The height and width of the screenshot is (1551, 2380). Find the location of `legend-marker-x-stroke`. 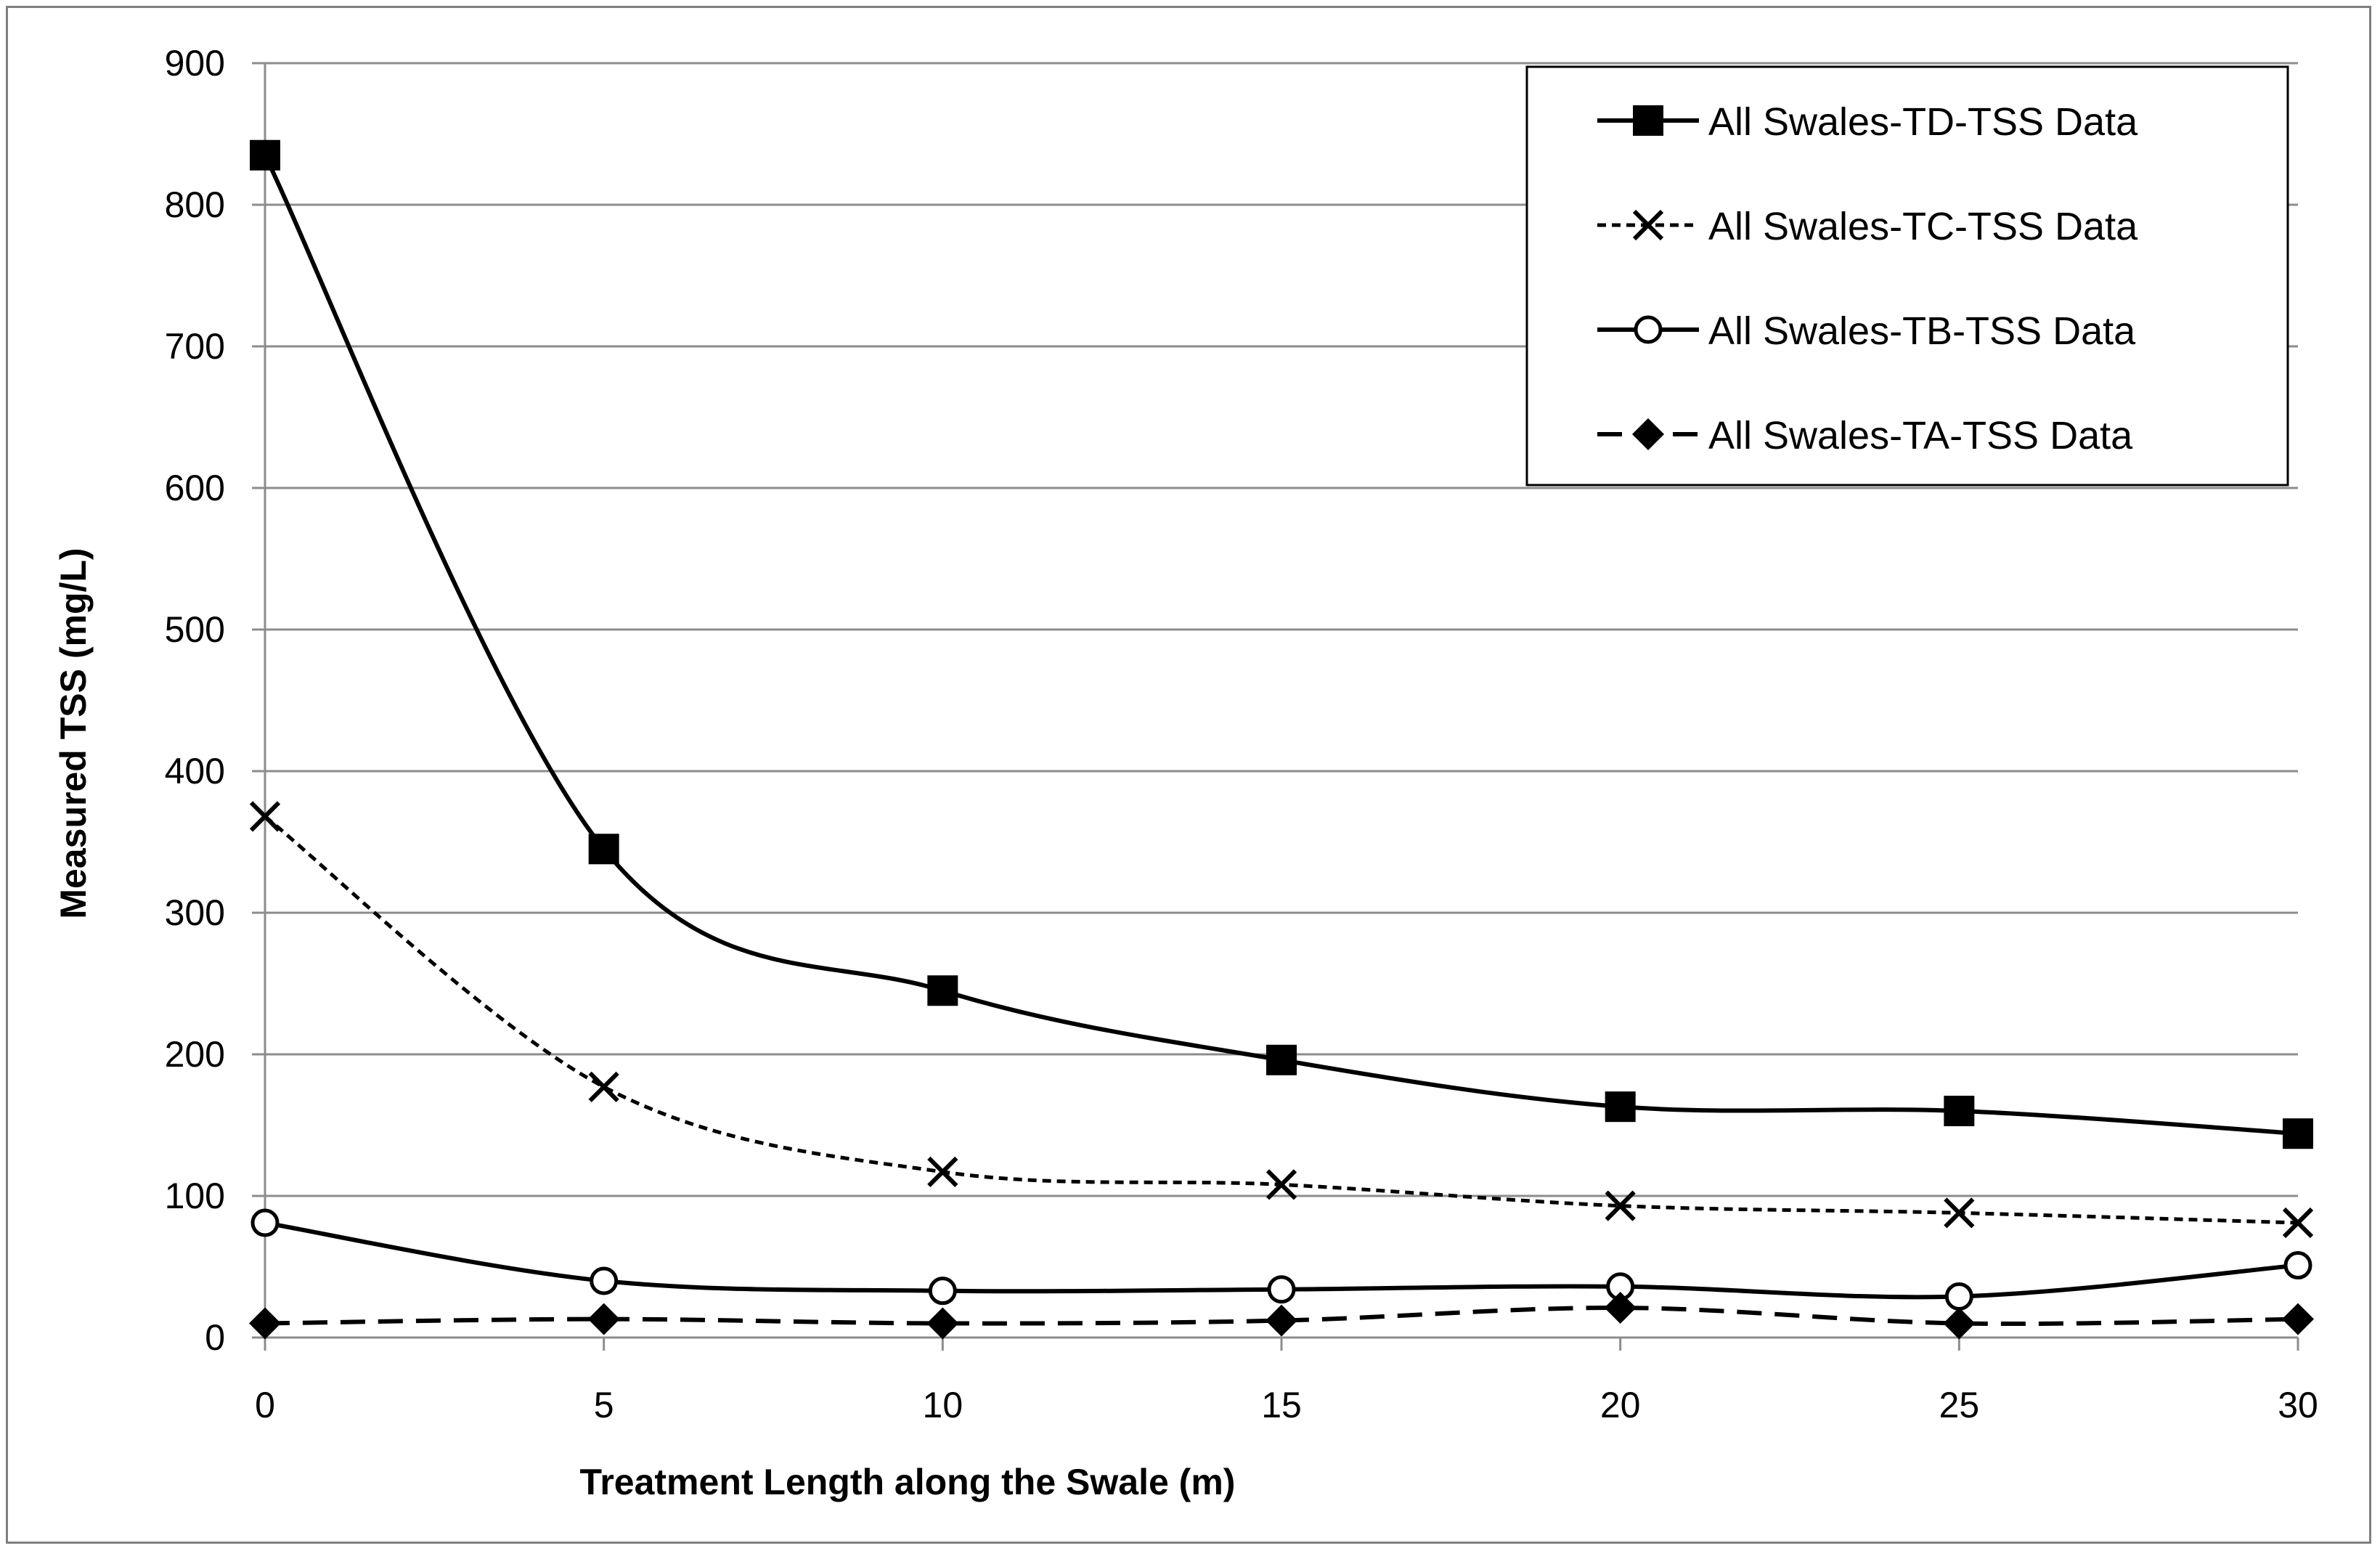

legend-marker-x-stroke is located at coordinates (1648, 225).